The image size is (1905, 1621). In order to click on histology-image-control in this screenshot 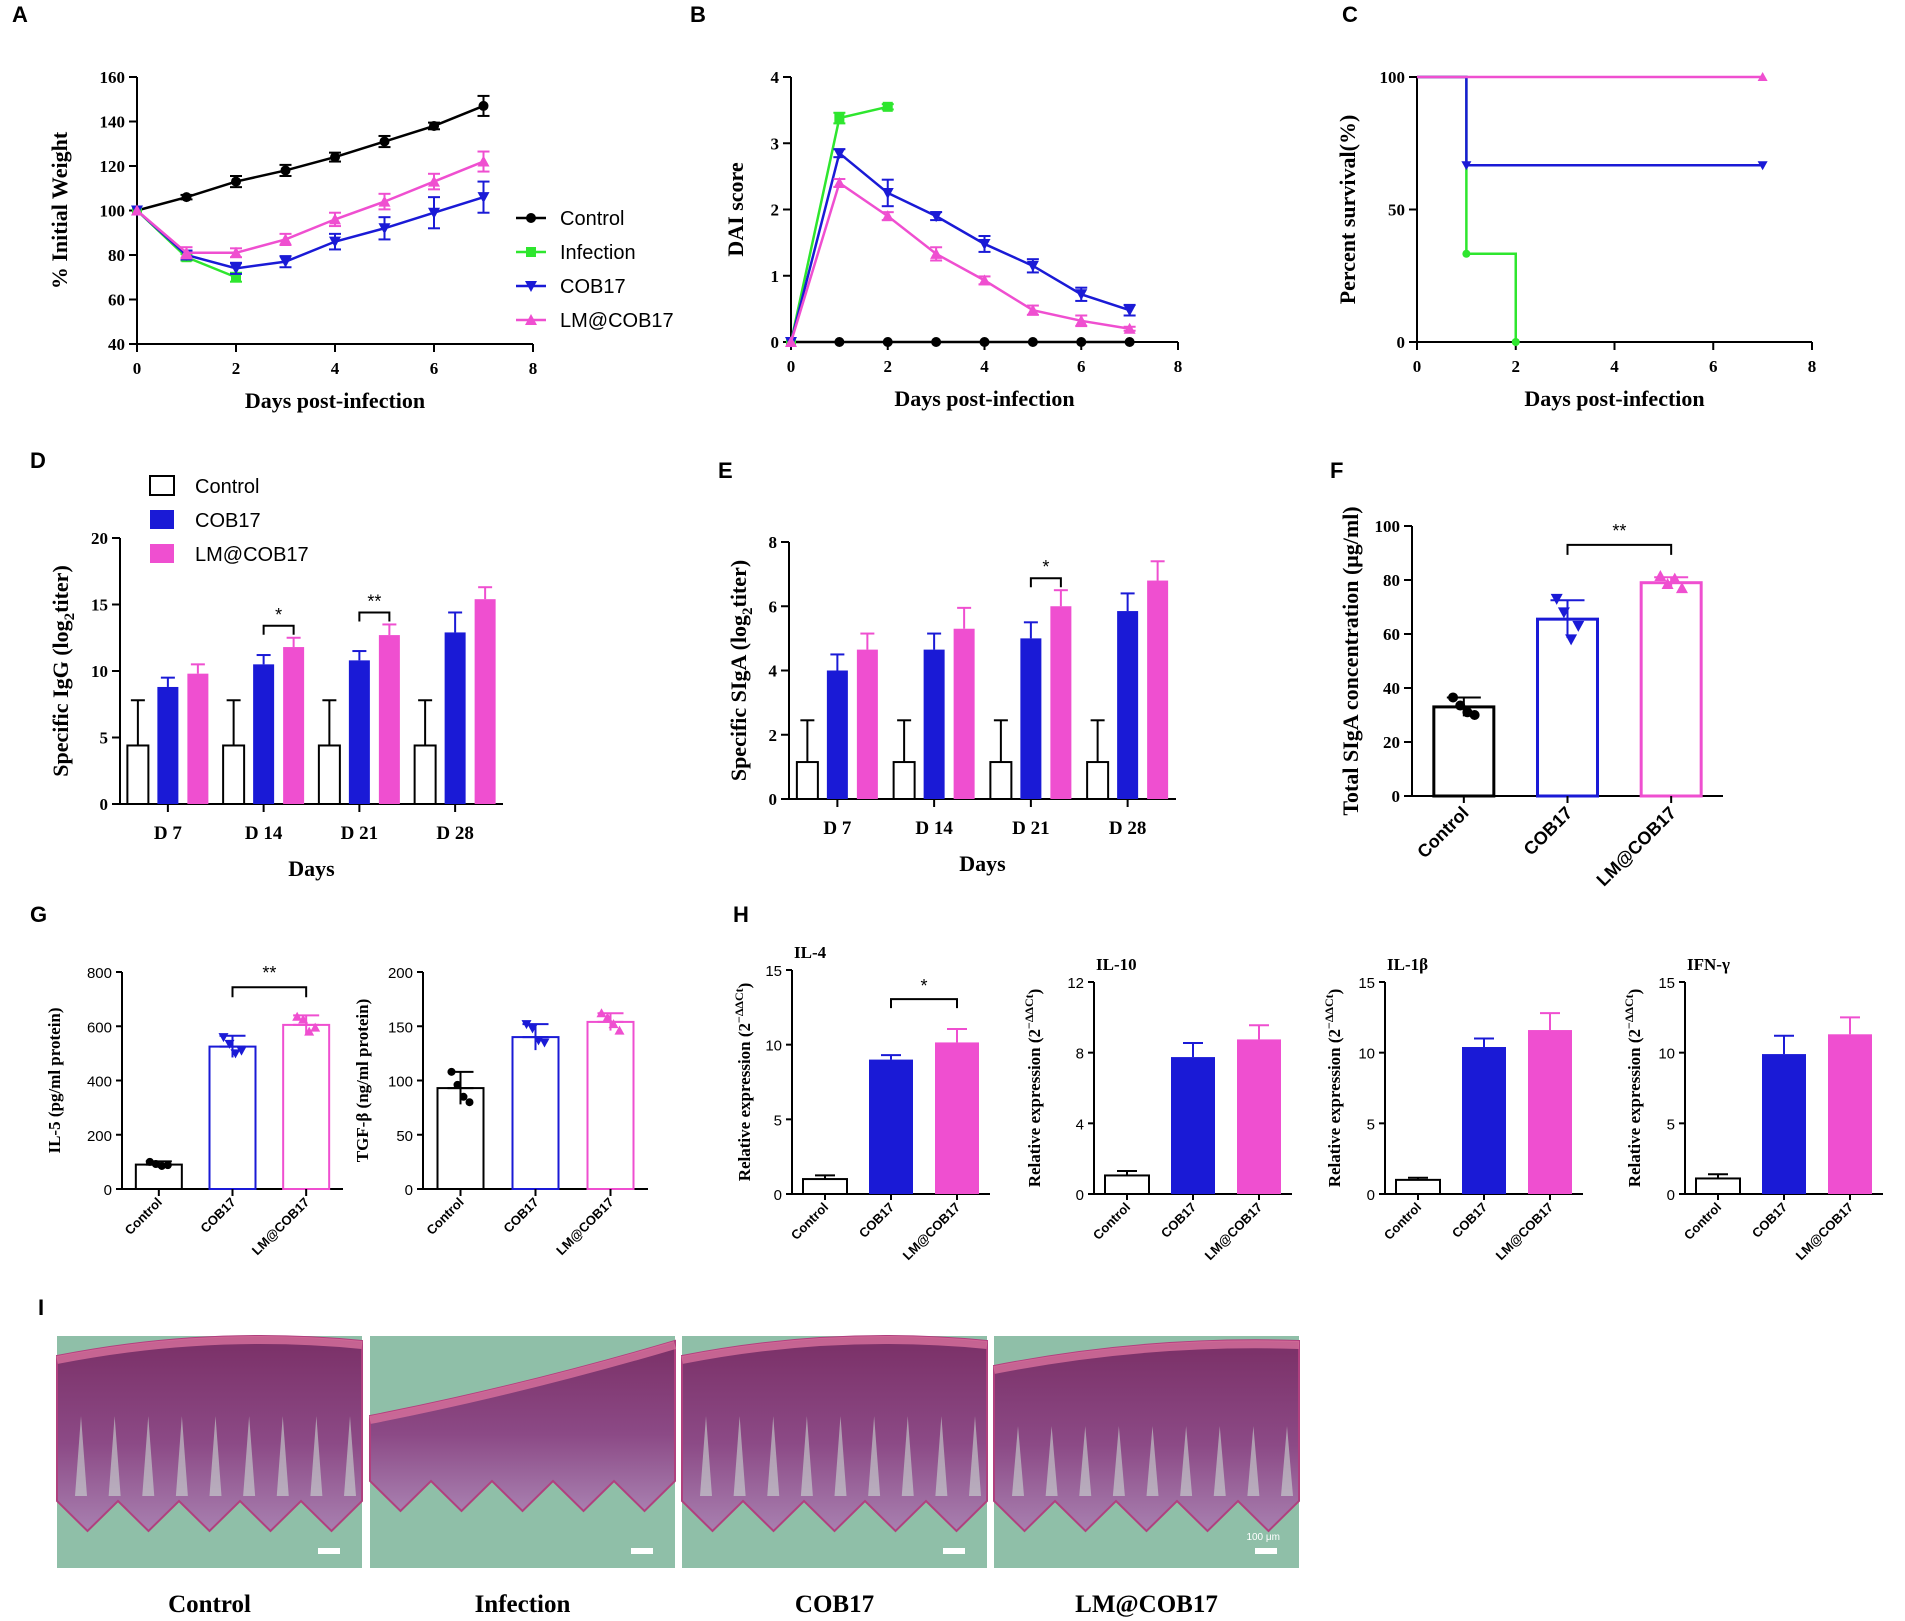, I will do `click(209, 1451)`.